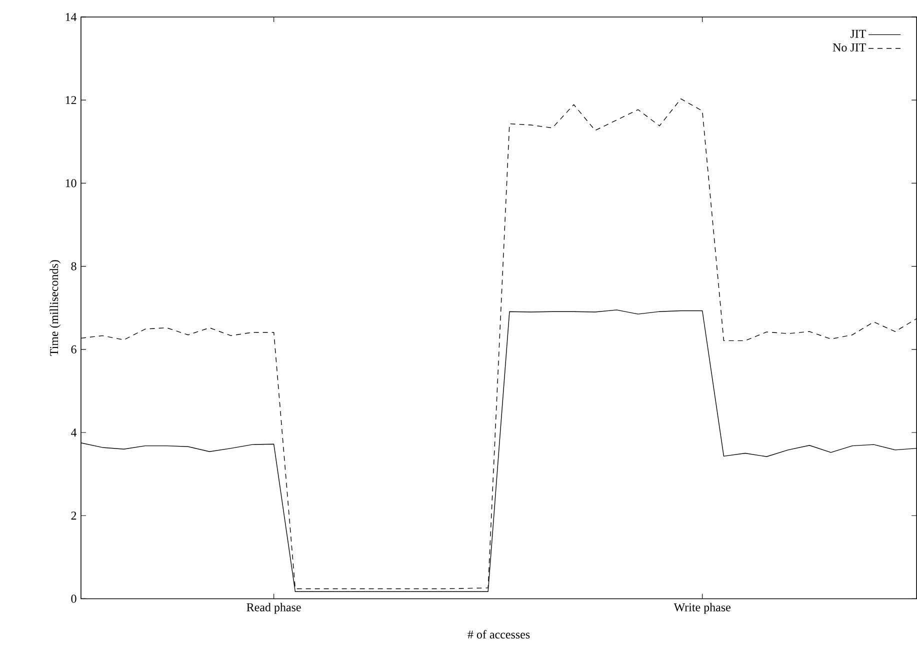 This screenshot has height=665, width=917. What do you see at coordinates (71, 100) in the screenshot?
I see `y-tick-label: 12` at bounding box center [71, 100].